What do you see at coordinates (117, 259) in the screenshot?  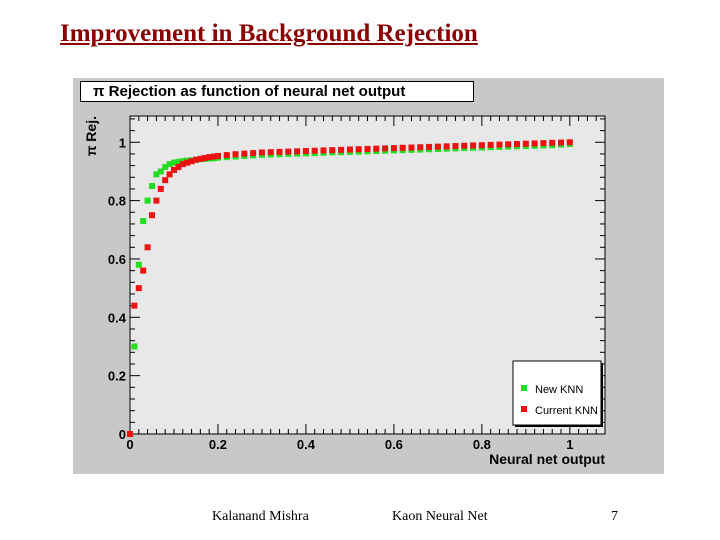 I see `y-tick-label: 0.6` at bounding box center [117, 259].